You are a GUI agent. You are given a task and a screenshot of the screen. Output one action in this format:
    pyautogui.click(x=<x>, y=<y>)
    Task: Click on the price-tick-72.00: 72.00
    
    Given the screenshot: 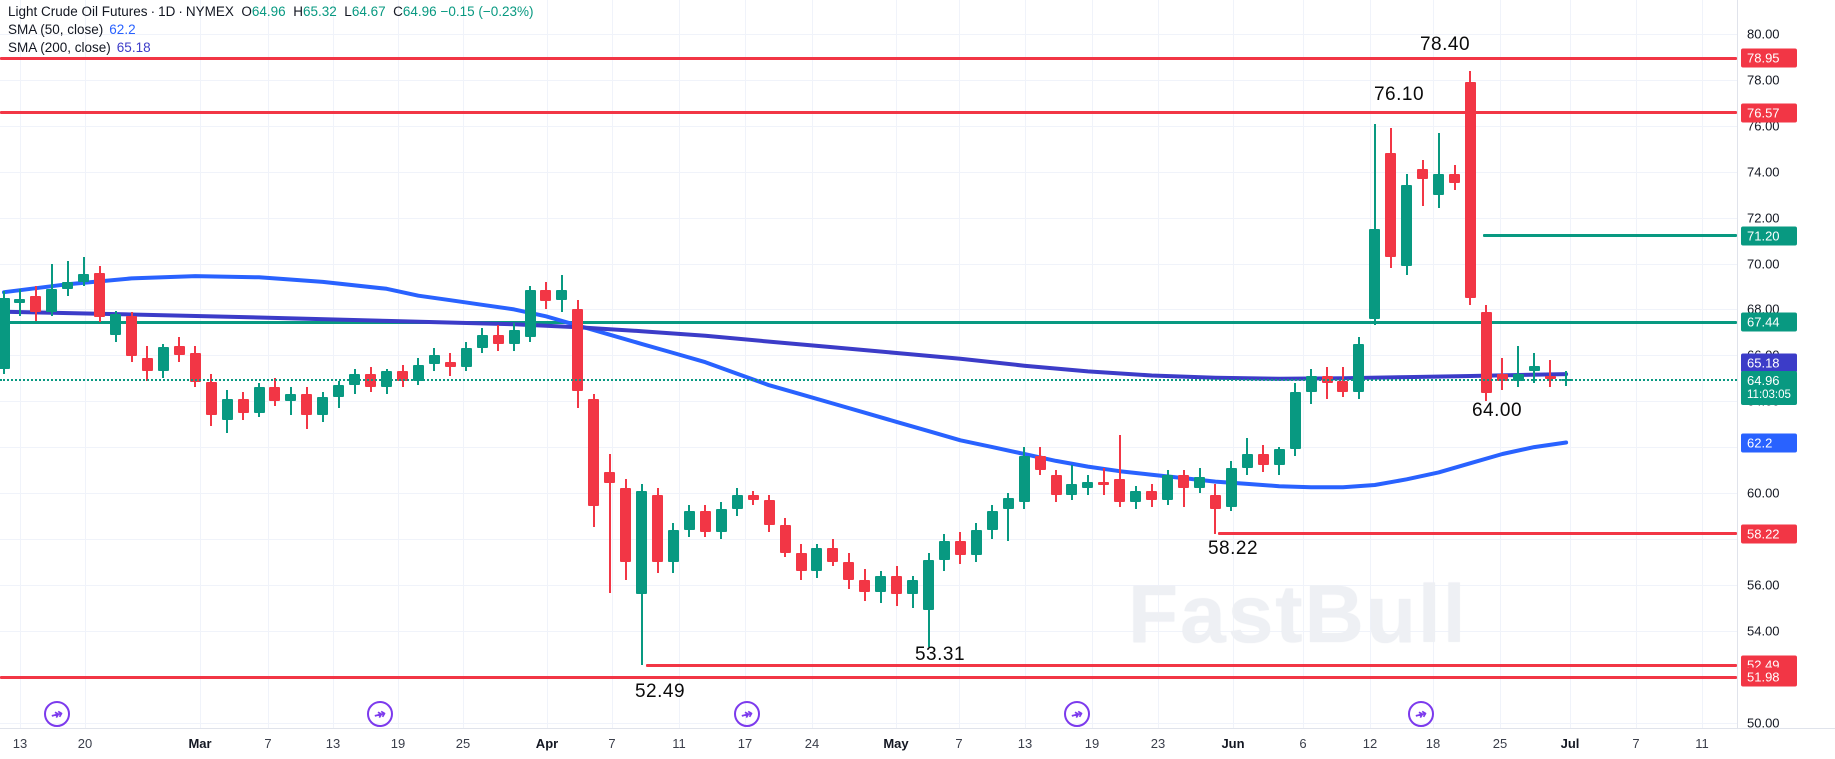 What is the action you would take?
    pyautogui.click(x=1763, y=218)
    